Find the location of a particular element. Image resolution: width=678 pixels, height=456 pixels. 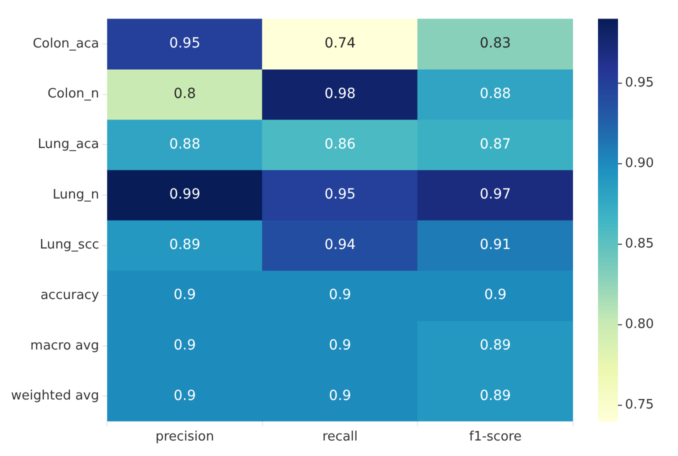

y-tick-label: Lung_scc is located at coordinates (70, 245).